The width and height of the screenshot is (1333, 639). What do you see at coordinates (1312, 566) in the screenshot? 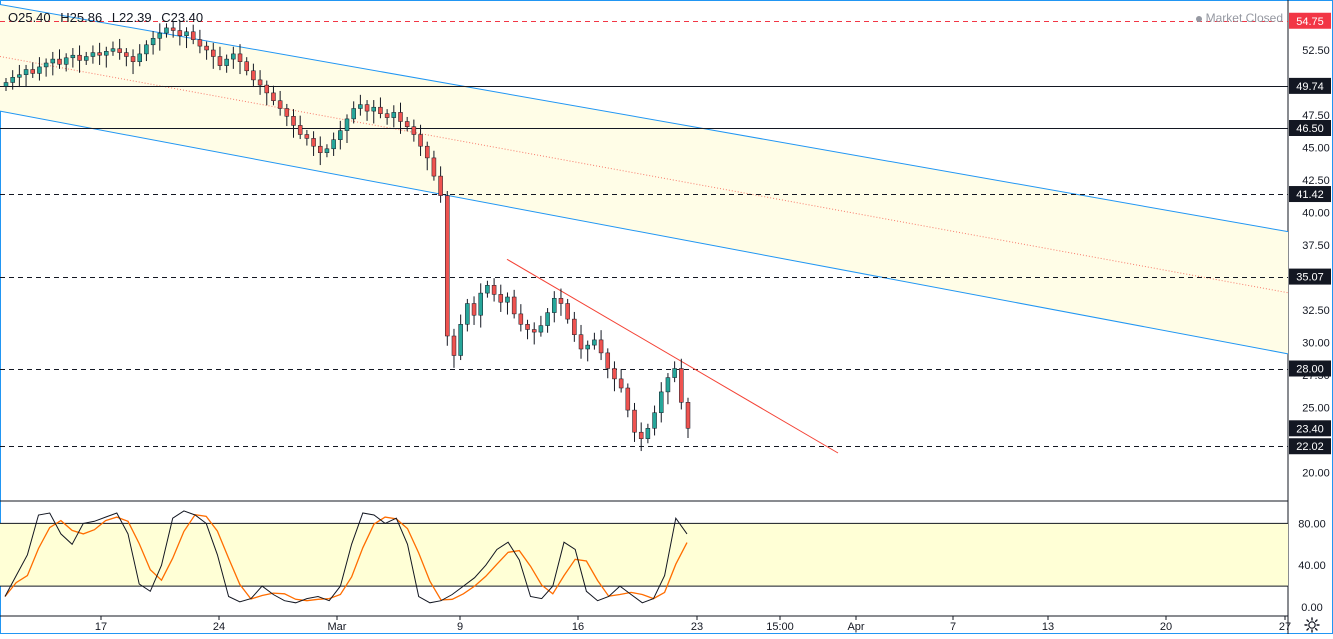
I see `stoch-tick-label: 40.00` at bounding box center [1312, 566].